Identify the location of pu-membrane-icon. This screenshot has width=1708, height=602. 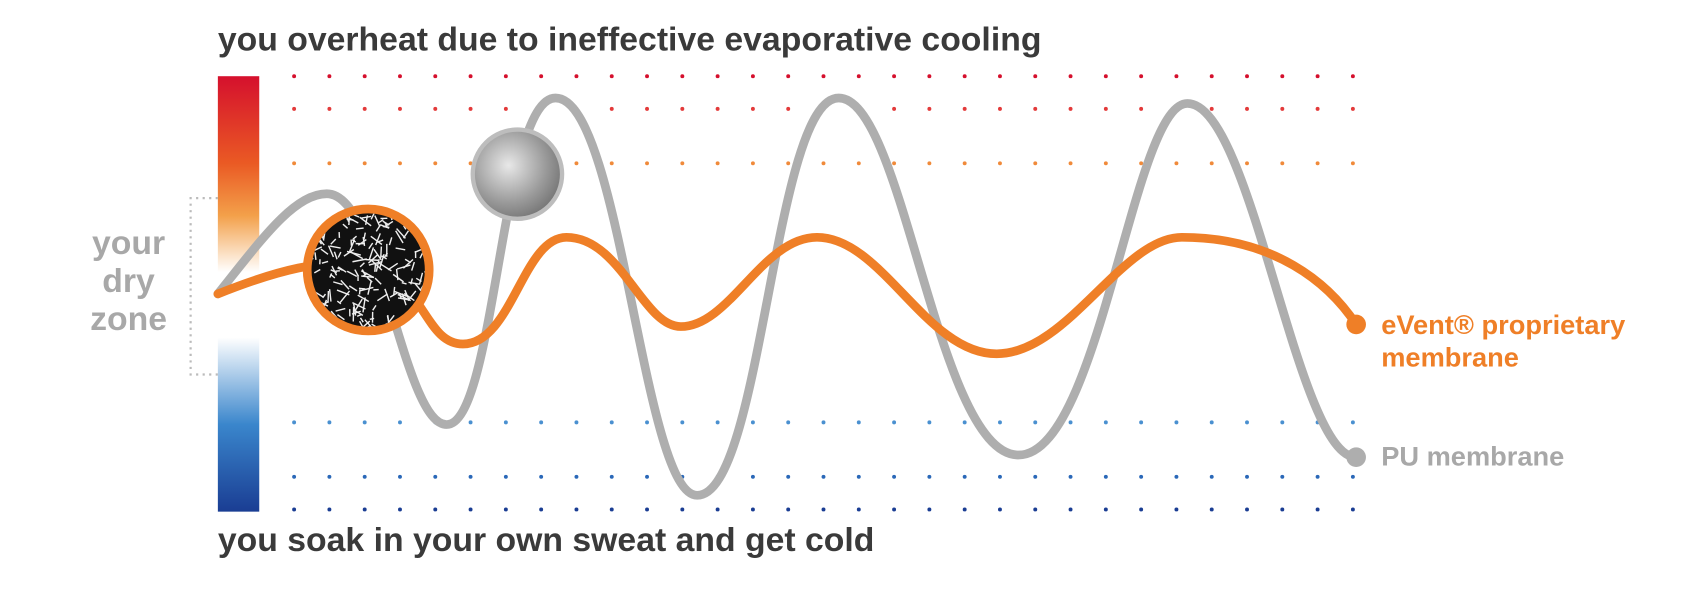
(517, 174).